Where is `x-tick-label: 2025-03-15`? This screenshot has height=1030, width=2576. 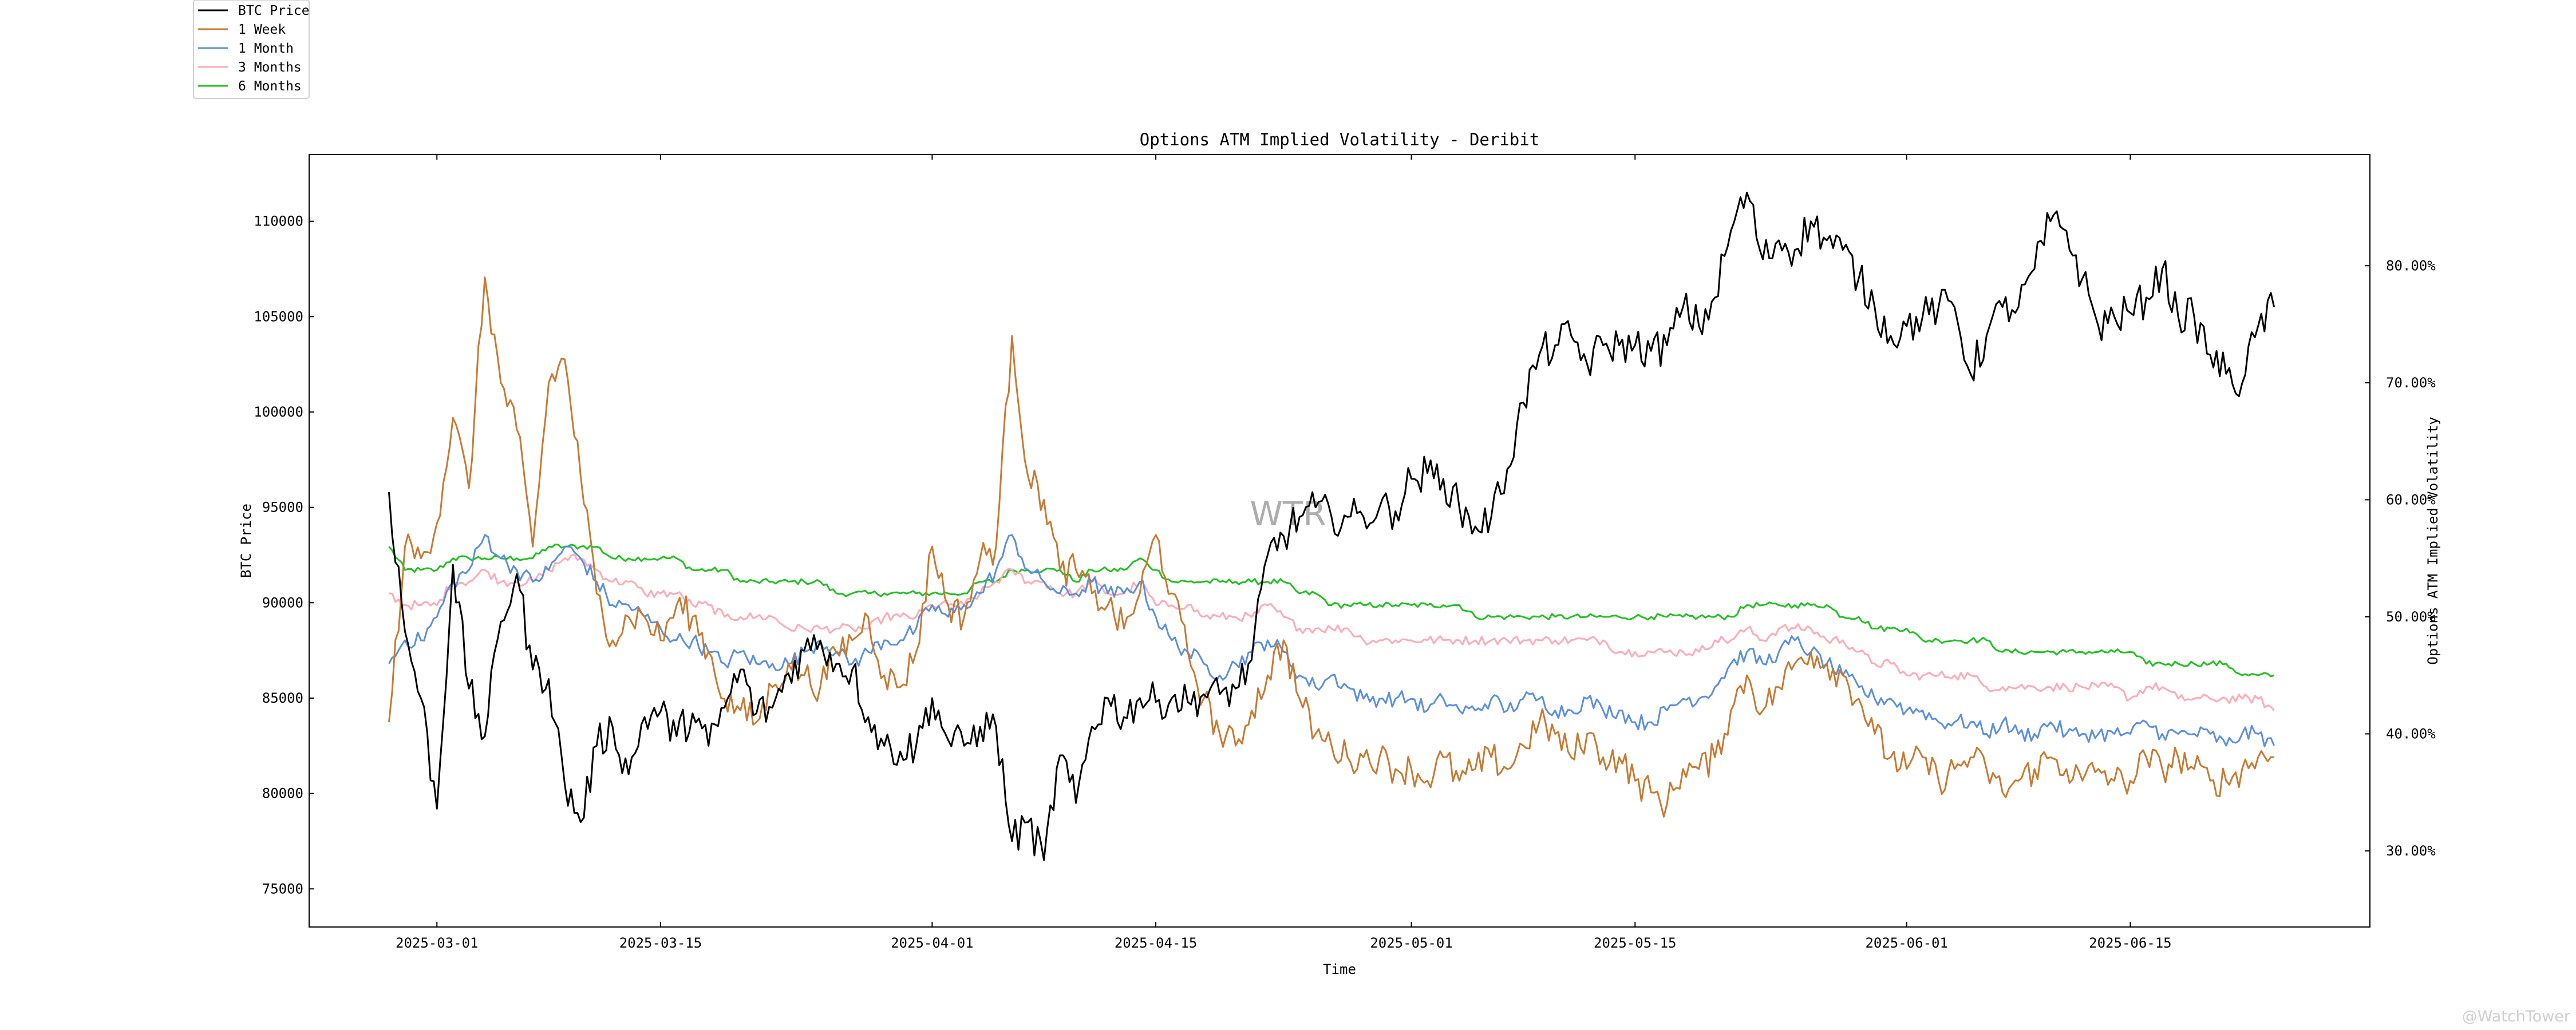
x-tick-label: 2025-03-15 is located at coordinates (660, 943).